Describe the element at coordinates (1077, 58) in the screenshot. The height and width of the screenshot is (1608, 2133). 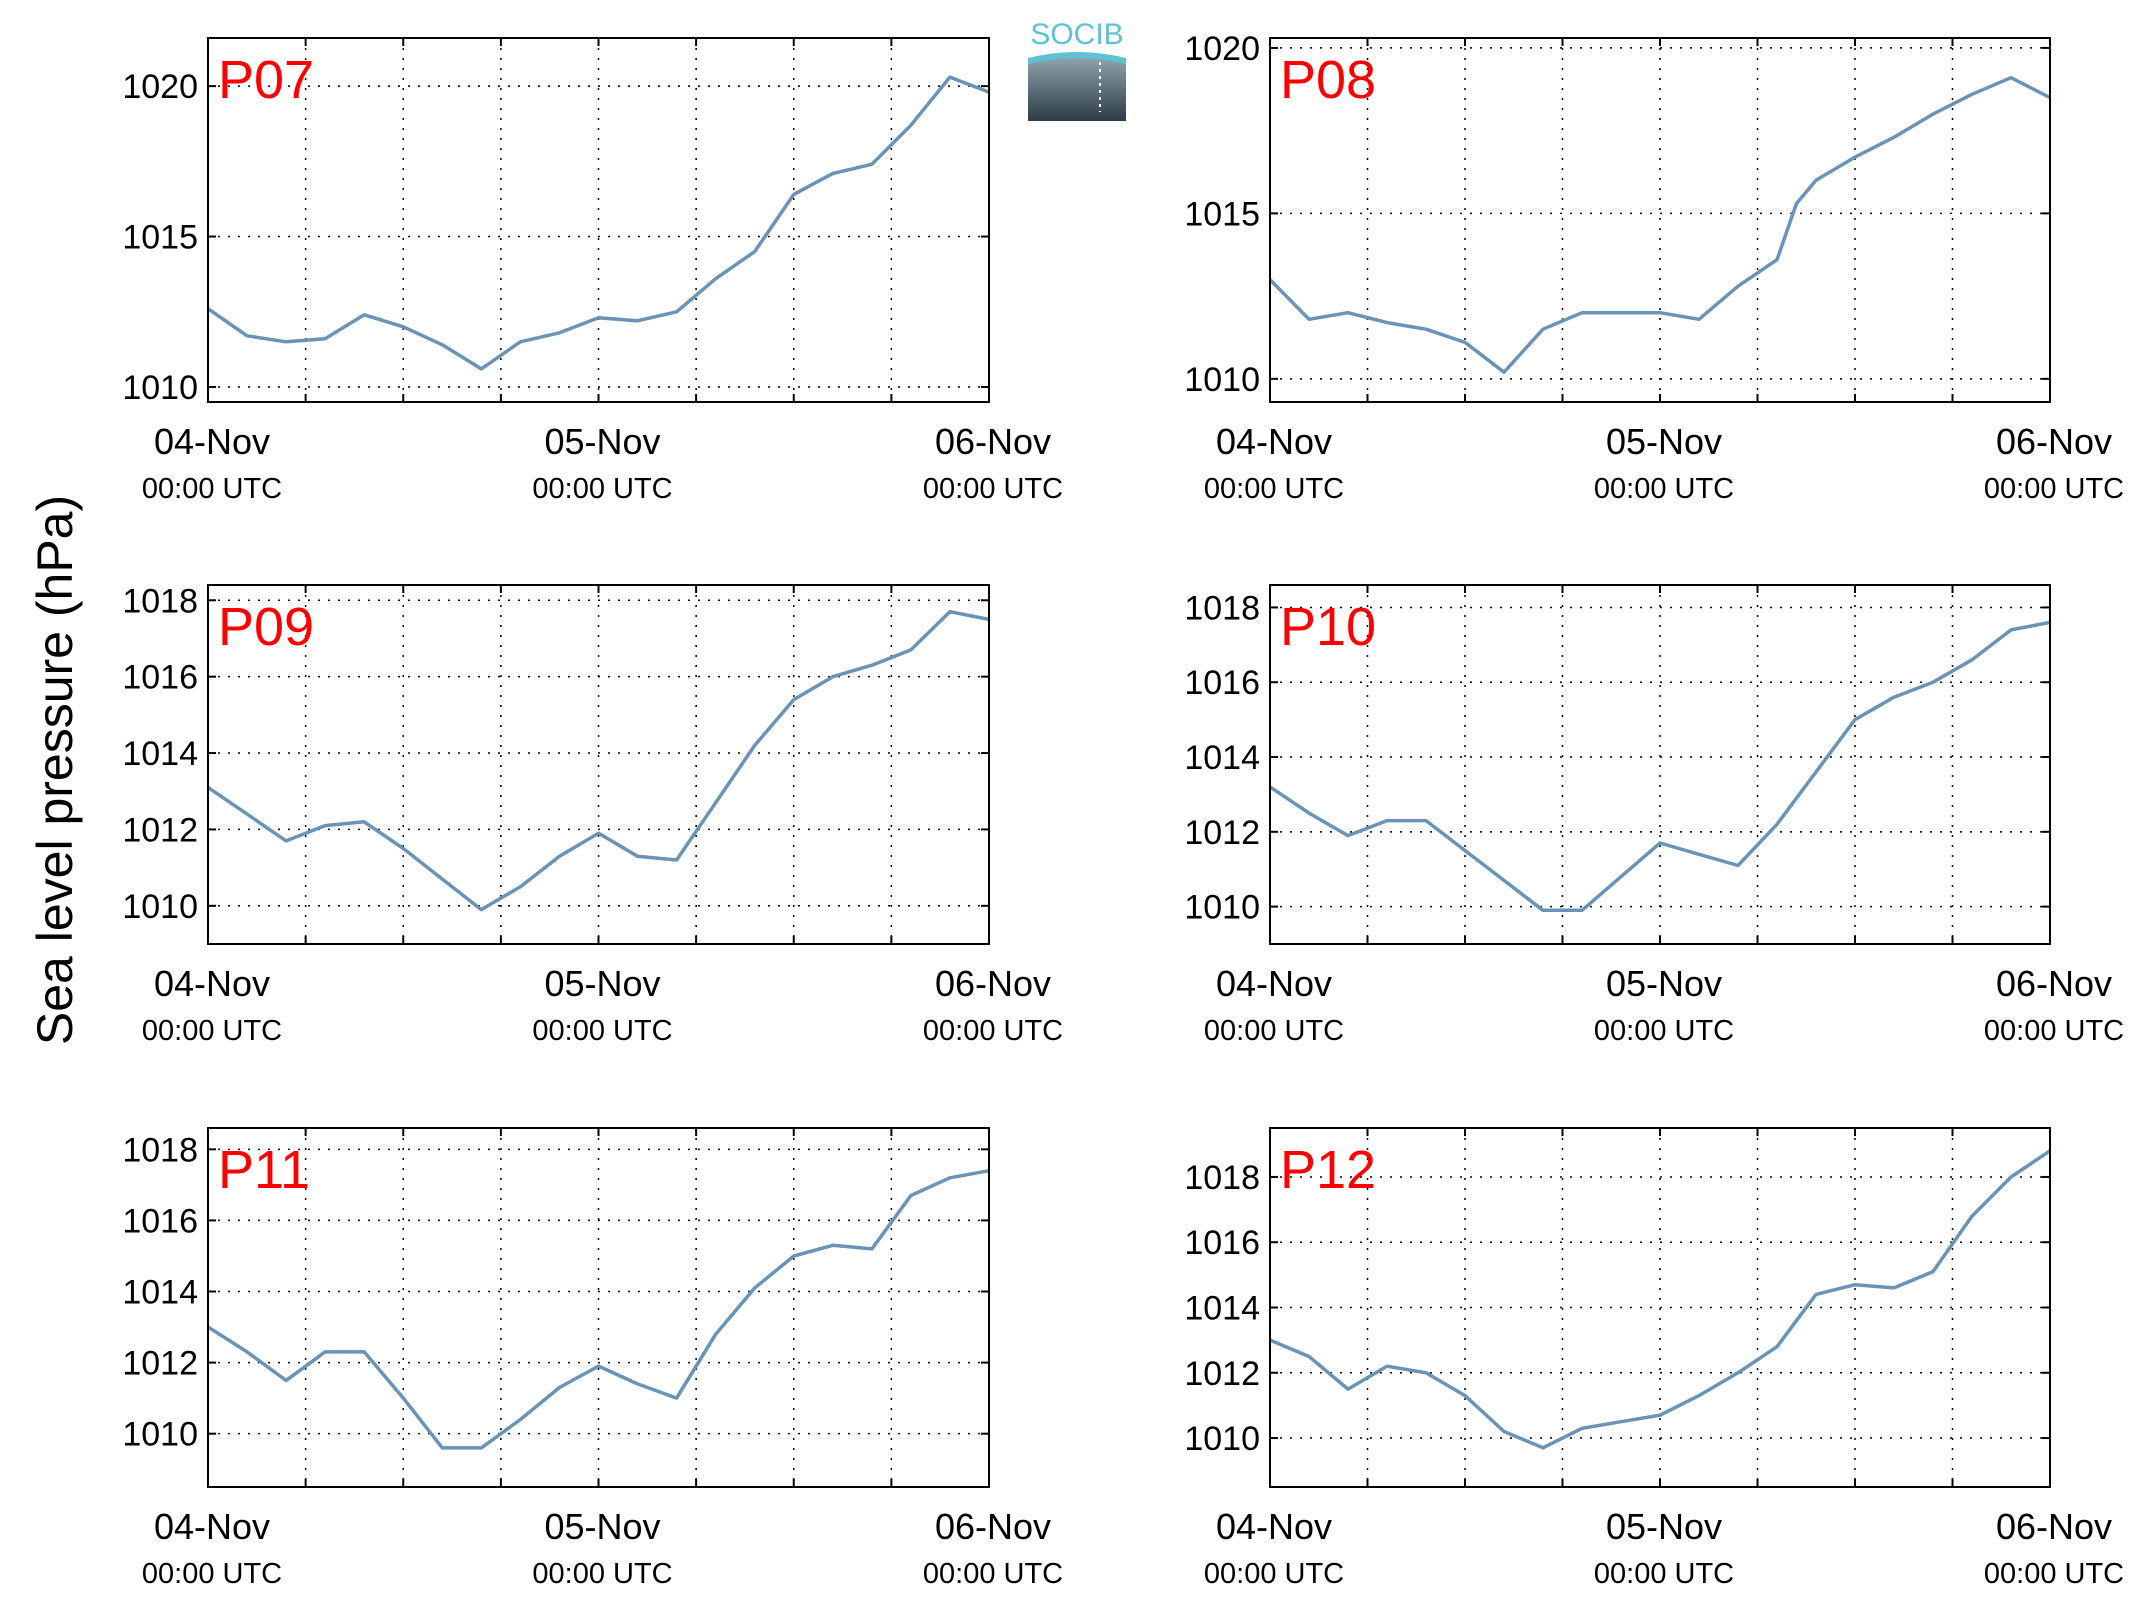
I see `logo-wave` at that location.